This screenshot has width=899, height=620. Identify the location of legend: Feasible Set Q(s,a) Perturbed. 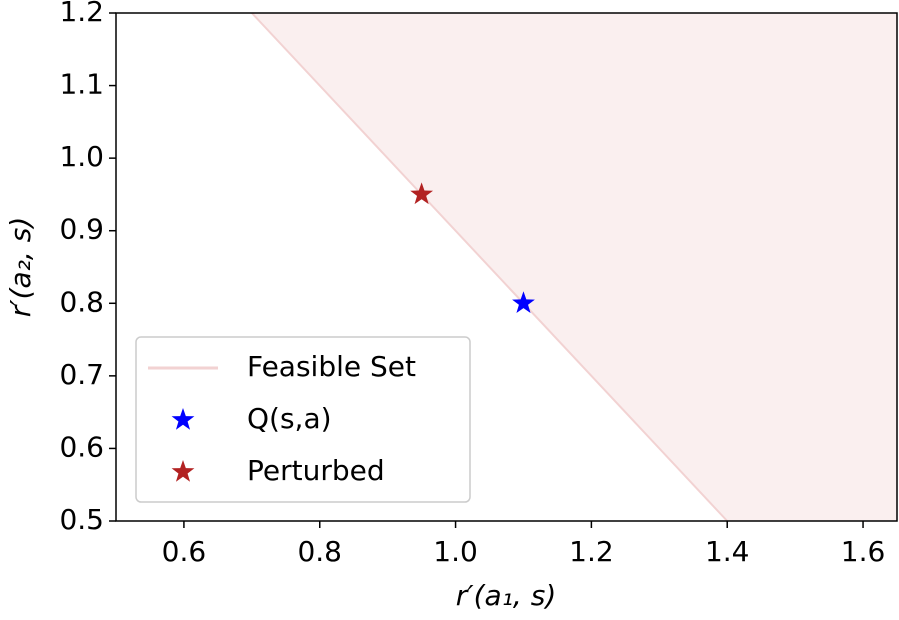
(303, 419).